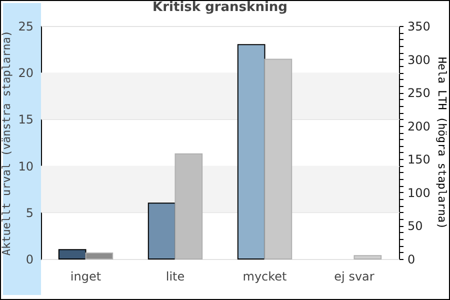  I want to click on y2-tick-label: 0, so click(412, 259).